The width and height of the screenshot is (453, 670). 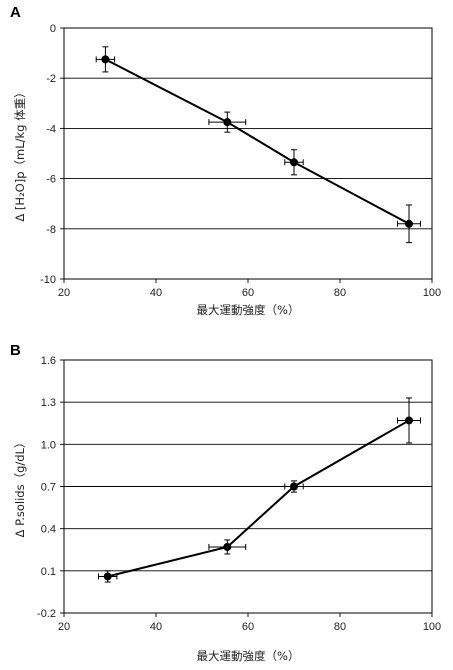 What do you see at coordinates (51, 129) in the screenshot?
I see `y-tick-label-a: -4` at bounding box center [51, 129].